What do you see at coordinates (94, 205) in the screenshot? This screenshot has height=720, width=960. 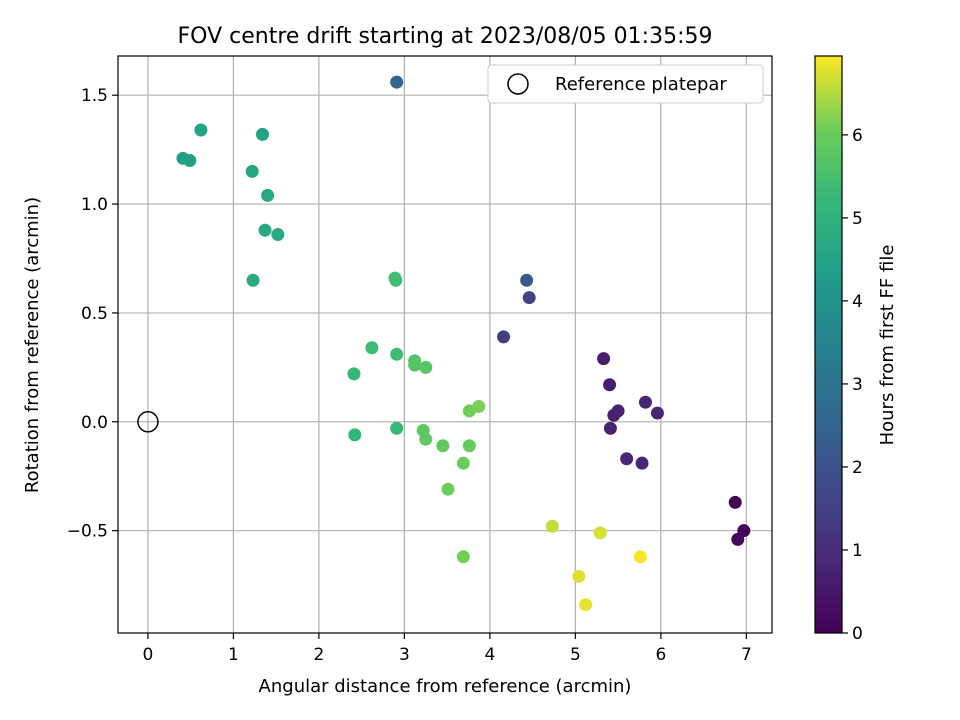 I see `y-tick-label: 1.0` at bounding box center [94, 205].